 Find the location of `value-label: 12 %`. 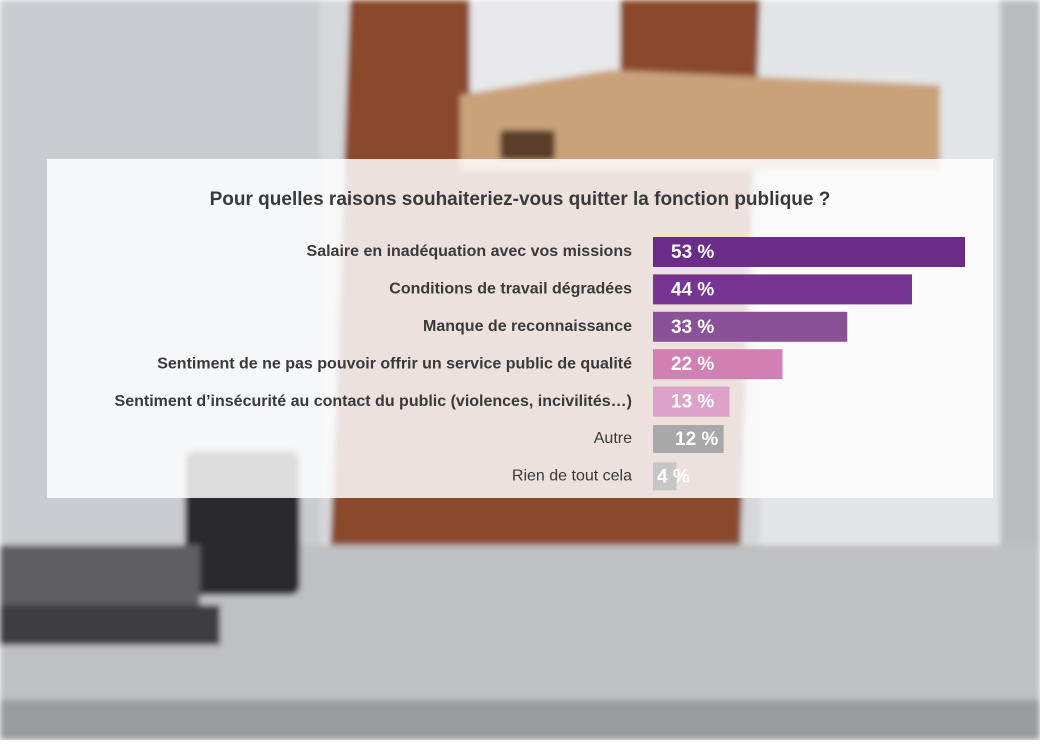

value-label: 12 % is located at coordinates (696, 439).